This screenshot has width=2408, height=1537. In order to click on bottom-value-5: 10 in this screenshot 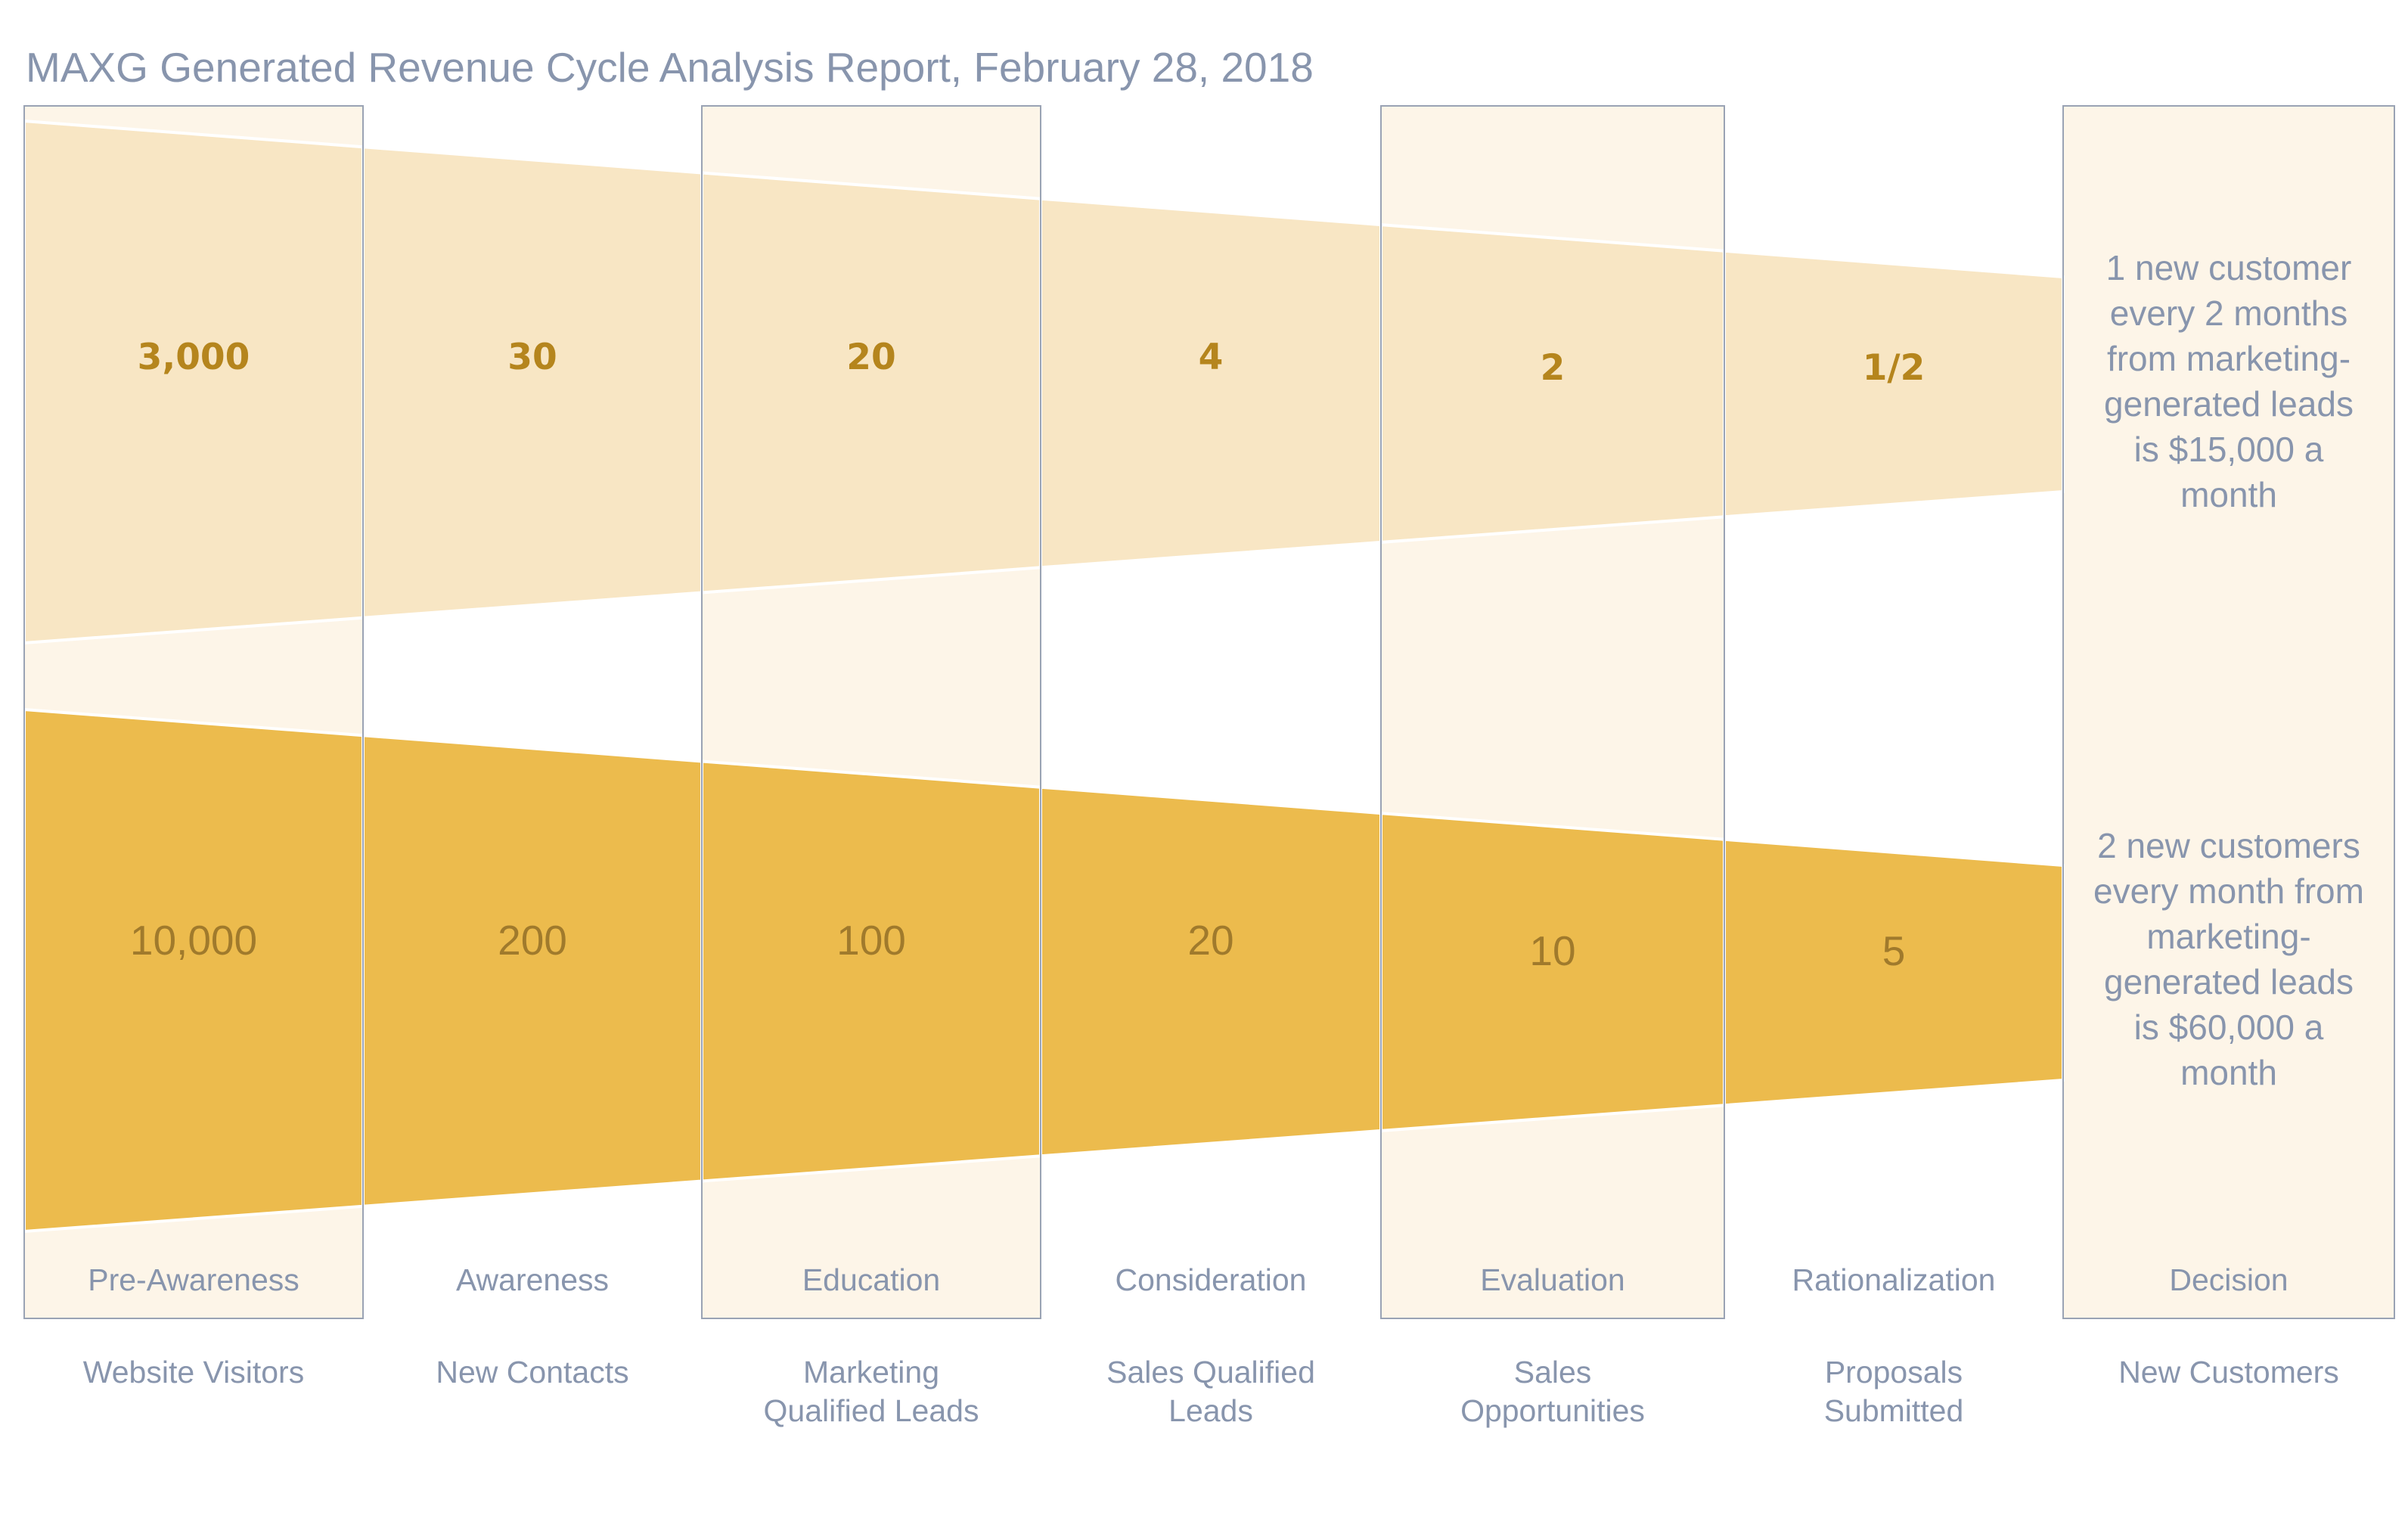, I will do `click(1552, 950)`.